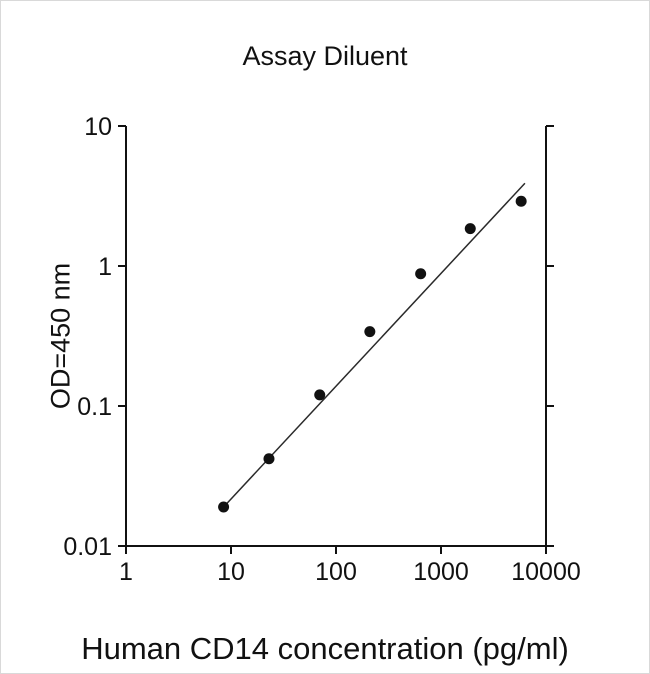 This screenshot has height=674, width=650. What do you see at coordinates (325, 648) in the screenshot?
I see `x-axis-title: Human CD14 concentration (pg/ml)` at bounding box center [325, 648].